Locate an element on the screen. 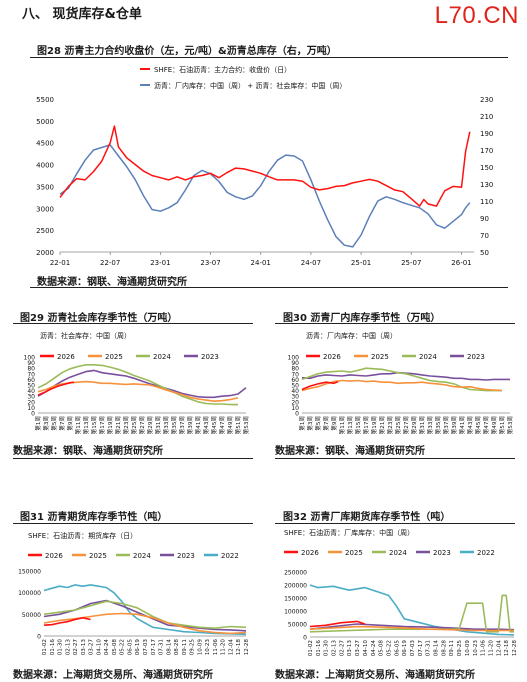  fig32-x-tick: 07-31 is located at coordinates (429, 648).